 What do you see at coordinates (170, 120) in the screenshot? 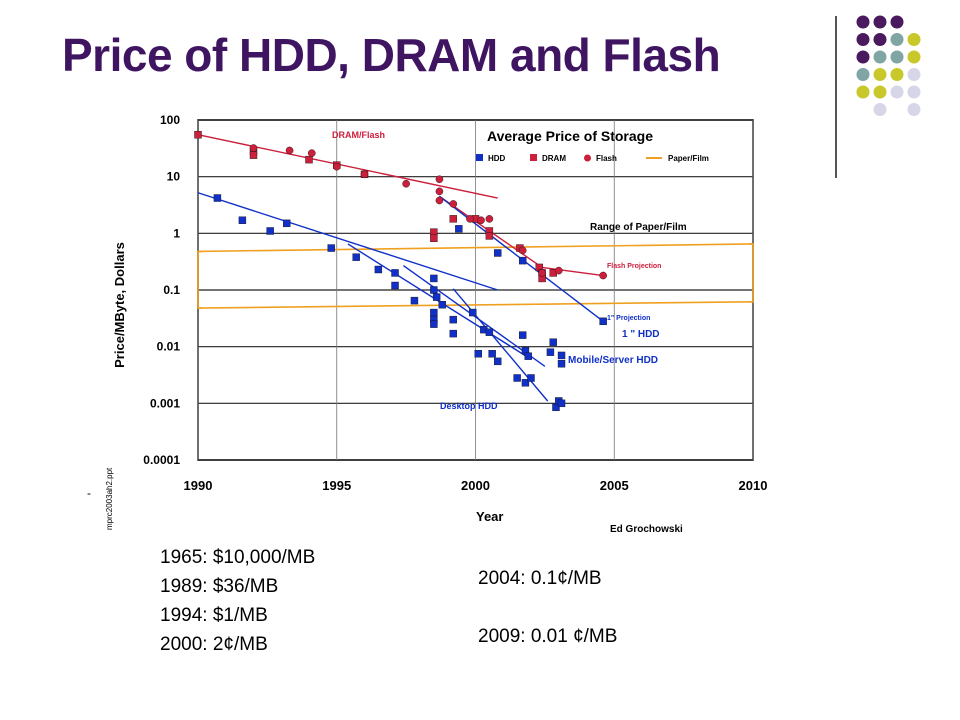
I see `y-tick-label: 100` at bounding box center [170, 120].